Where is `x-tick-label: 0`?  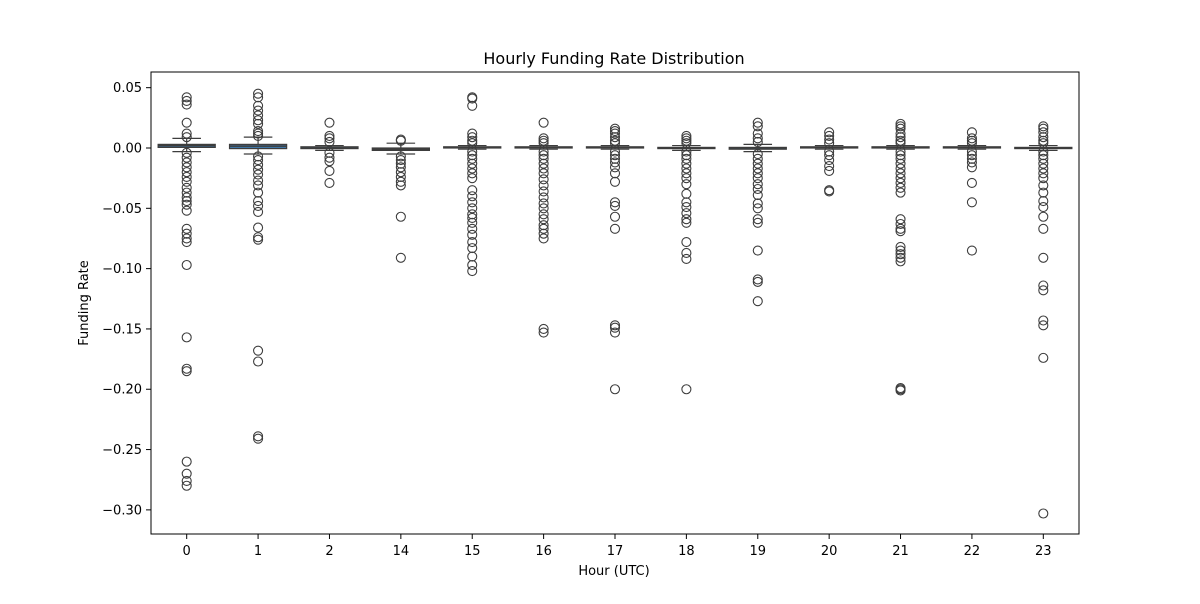 x-tick-label: 0 is located at coordinates (187, 551).